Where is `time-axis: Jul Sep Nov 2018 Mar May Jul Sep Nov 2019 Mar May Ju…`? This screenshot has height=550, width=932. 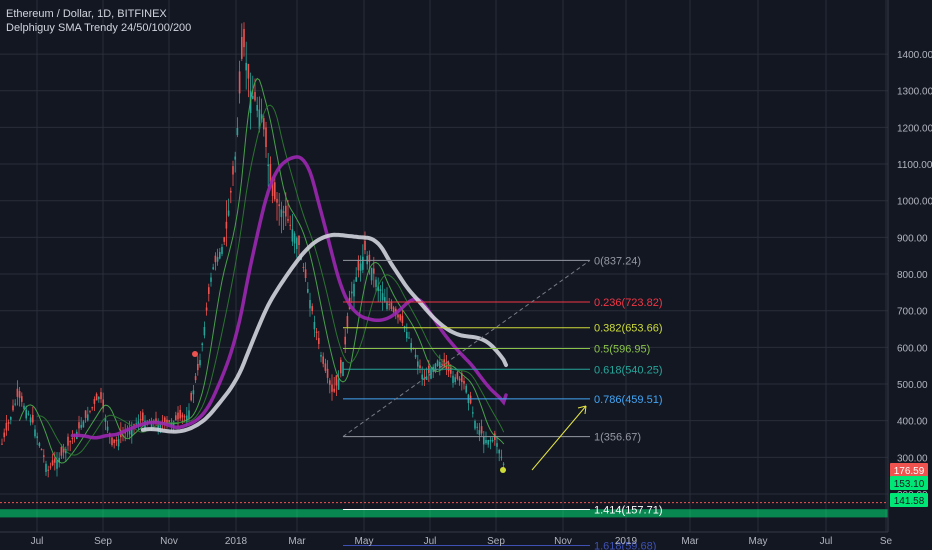
time-axis: Jul Sep Nov 2018 Mar May Jul Sep Nov 2019 Mar May Ju… is located at coordinates (446, 539).